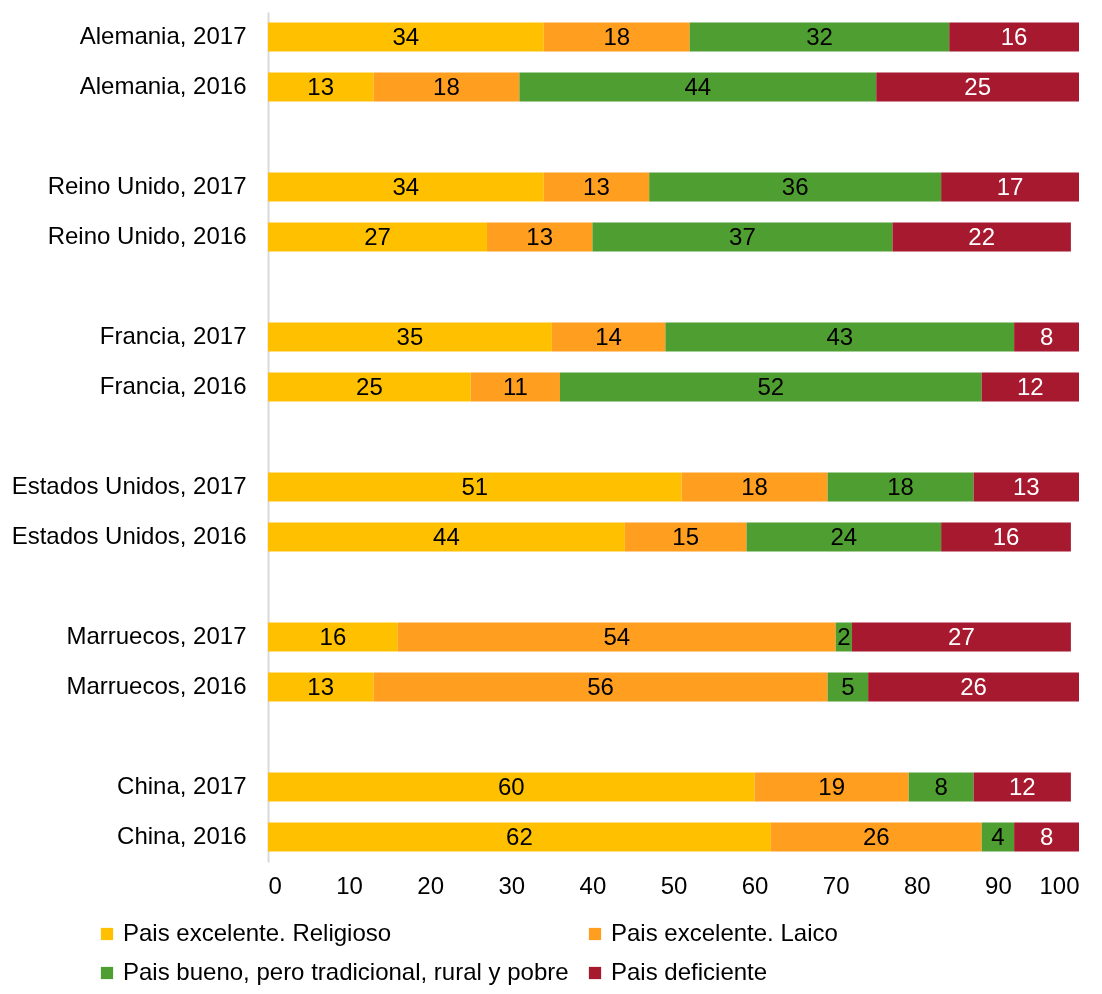 This screenshot has height=994, width=1102. I want to click on data-label: 2, so click(844, 636).